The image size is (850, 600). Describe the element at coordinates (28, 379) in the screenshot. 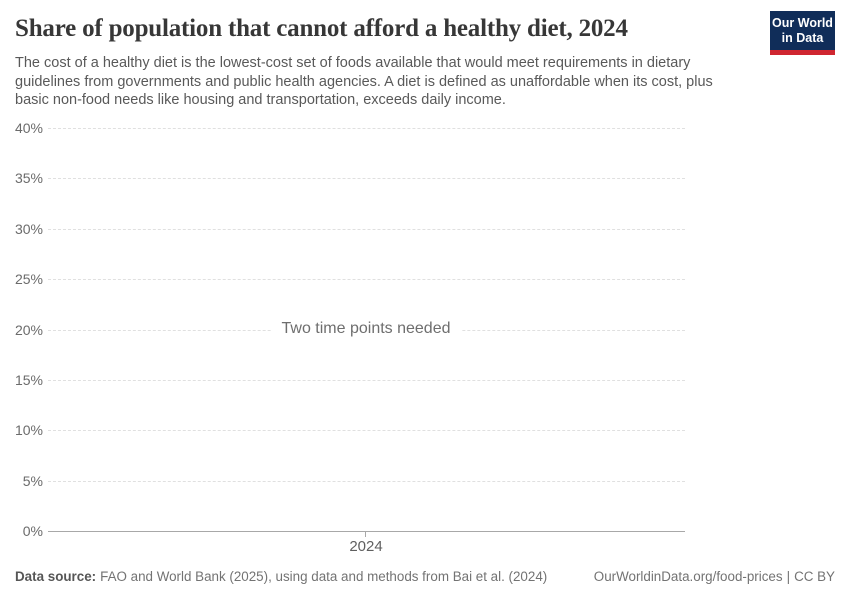

I see `y-axis-tick-label: 15%` at that location.